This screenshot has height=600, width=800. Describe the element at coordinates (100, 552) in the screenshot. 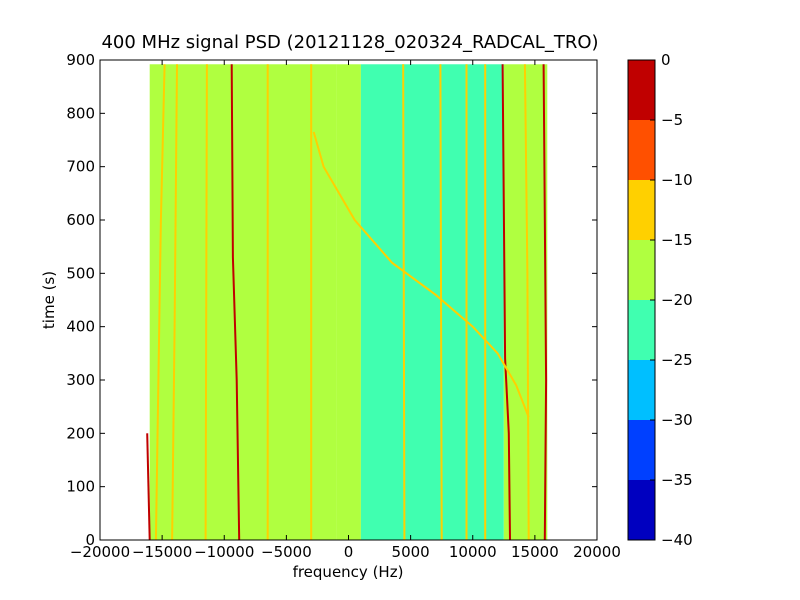

I see `x-tick-label: −20000` at that location.